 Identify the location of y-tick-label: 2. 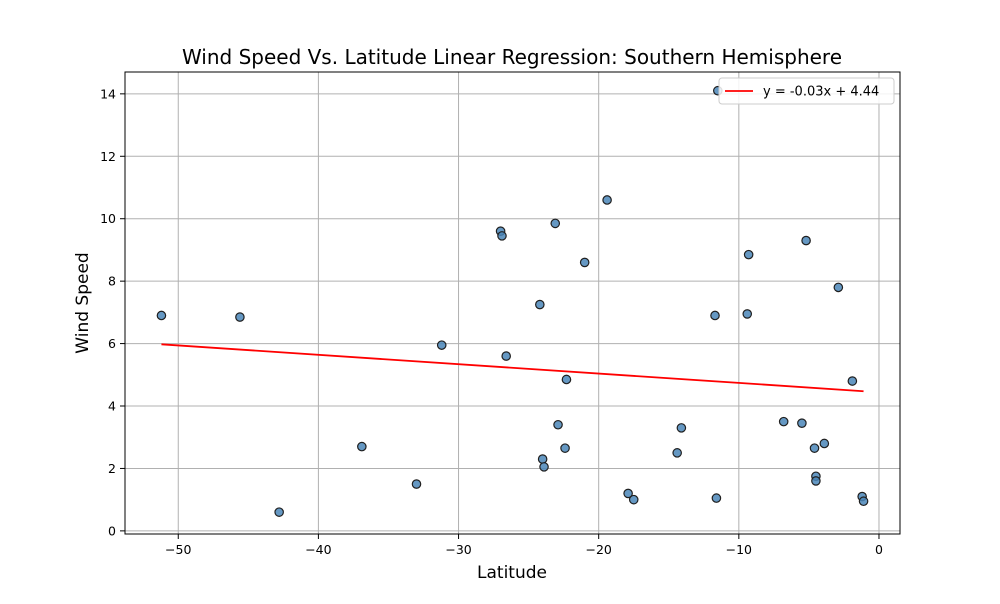
(112, 468).